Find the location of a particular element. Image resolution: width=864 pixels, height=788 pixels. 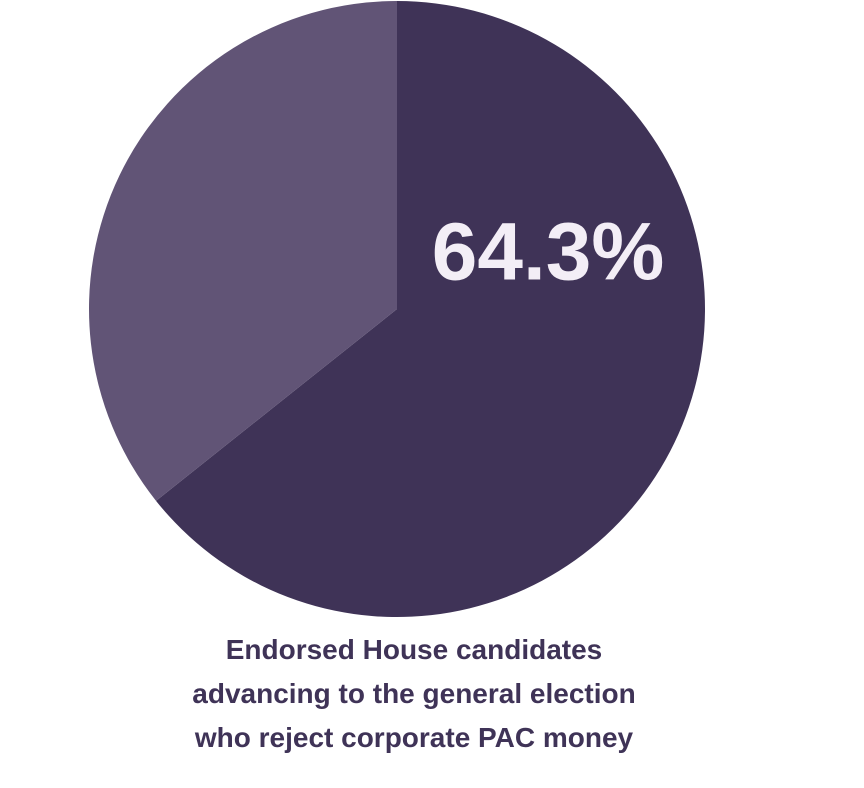

data-label: 64.3% is located at coordinates (548, 252).